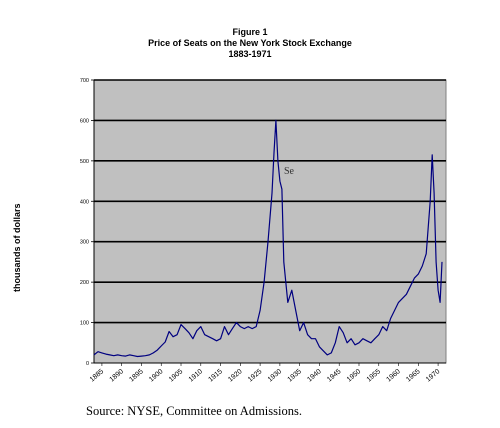 The width and height of the screenshot is (500, 428). Describe the element at coordinates (433, 375) in the screenshot. I see `x-tick-label: 1970` at that location.